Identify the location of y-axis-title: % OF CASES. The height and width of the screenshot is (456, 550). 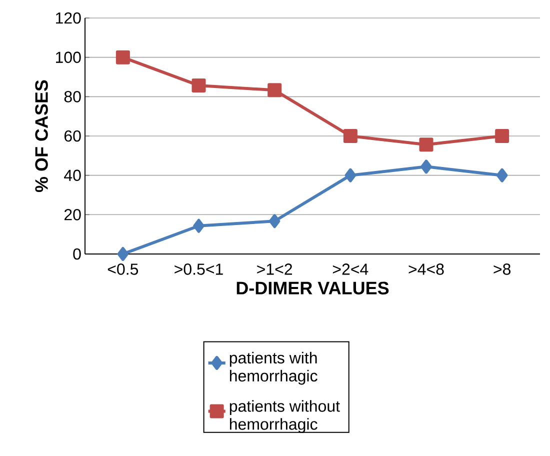
(41, 136).